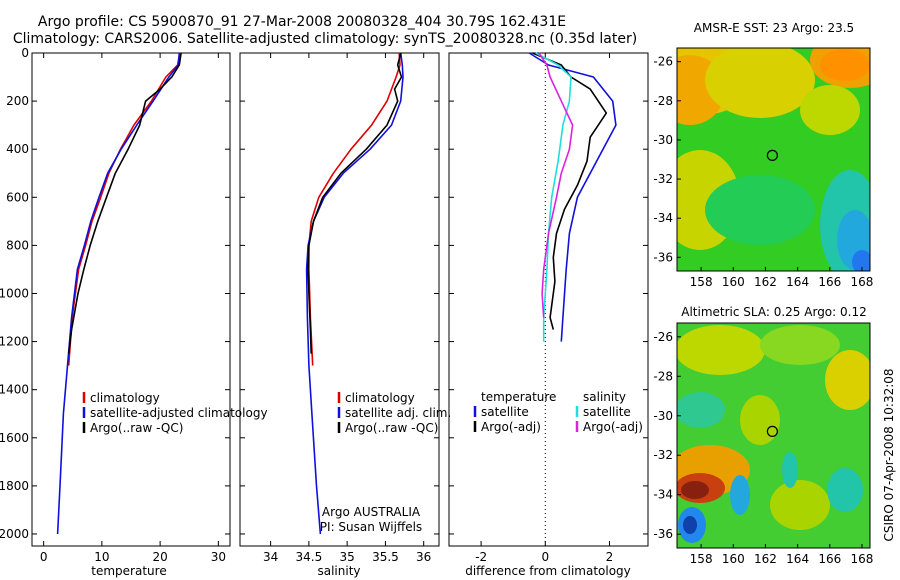 This screenshot has height=580, width=900. I want to click on difference-xtick-label-0: -2, so click(481, 557).